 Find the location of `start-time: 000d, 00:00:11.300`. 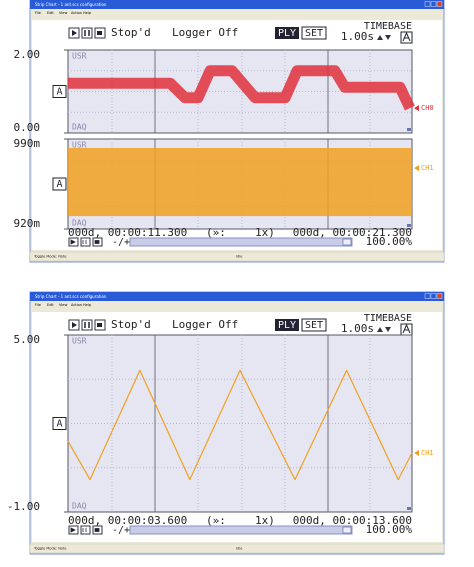

start-time: 000d, 00:00:11.300 is located at coordinates (127, 232).